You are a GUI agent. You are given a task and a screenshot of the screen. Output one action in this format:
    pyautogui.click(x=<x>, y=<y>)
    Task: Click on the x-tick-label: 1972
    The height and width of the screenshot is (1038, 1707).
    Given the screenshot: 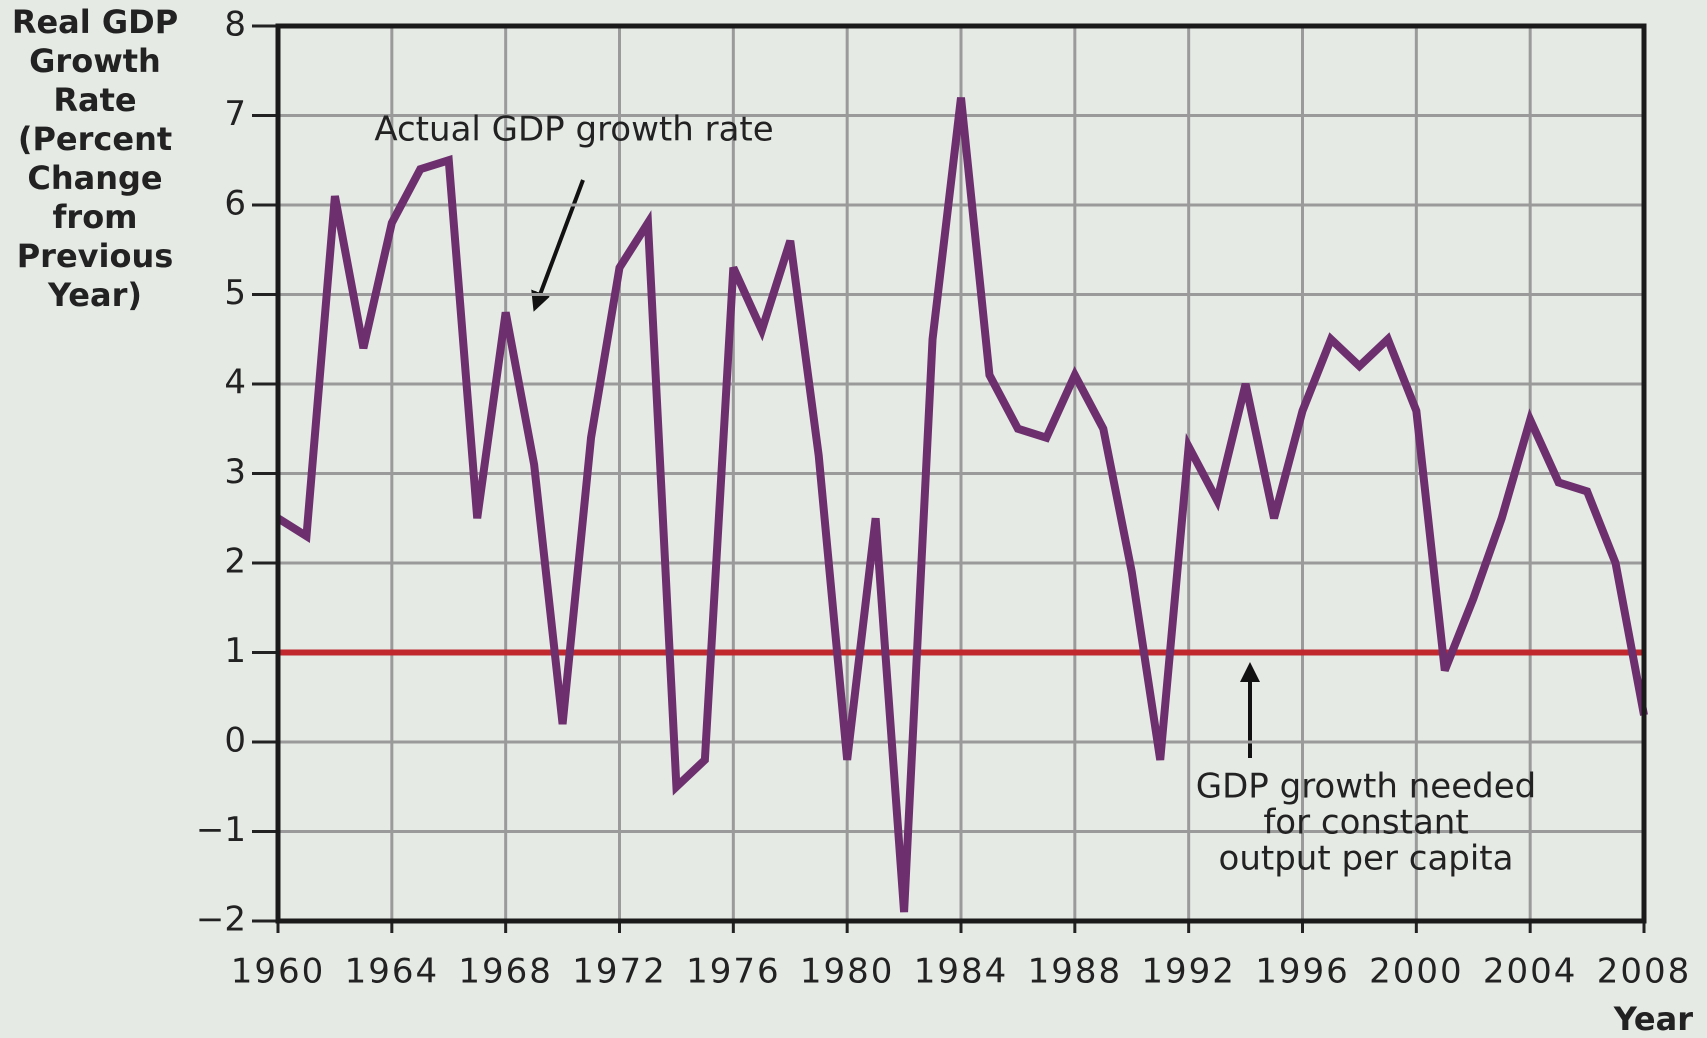 What is the action you would take?
    pyautogui.click(x=619, y=972)
    